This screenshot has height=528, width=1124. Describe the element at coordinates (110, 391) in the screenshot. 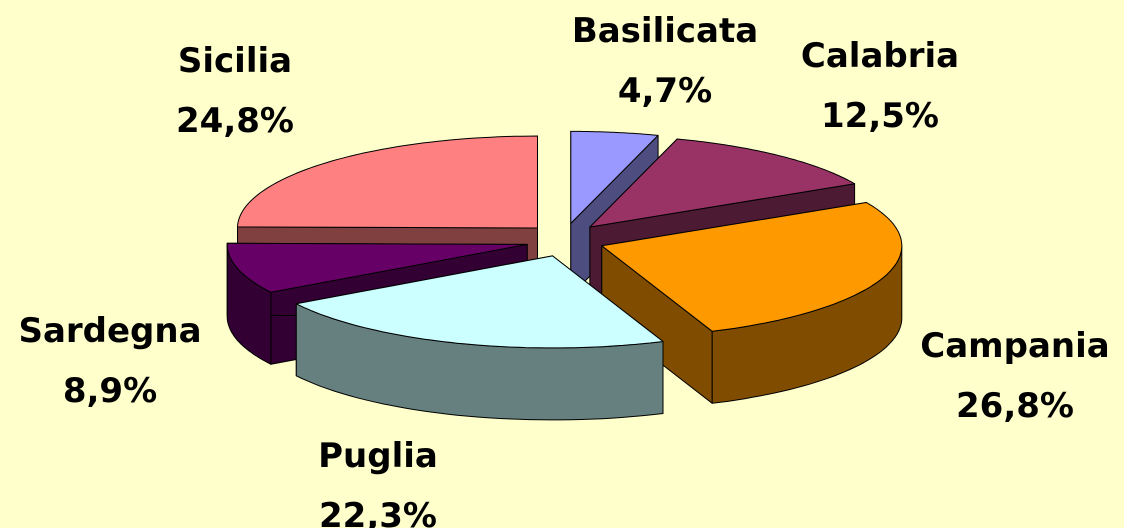

I see `value-label: 8,9%` at that location.